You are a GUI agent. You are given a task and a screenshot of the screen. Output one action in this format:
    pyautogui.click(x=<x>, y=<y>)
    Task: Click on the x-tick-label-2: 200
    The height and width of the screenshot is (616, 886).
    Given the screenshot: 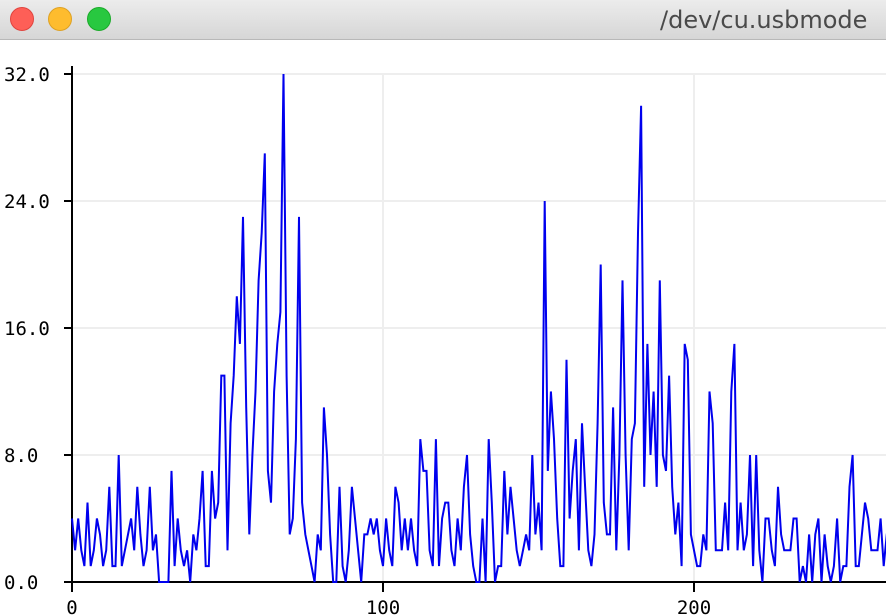 What is the action you would take?
    pyautogui.click(x=694, y=606)
    